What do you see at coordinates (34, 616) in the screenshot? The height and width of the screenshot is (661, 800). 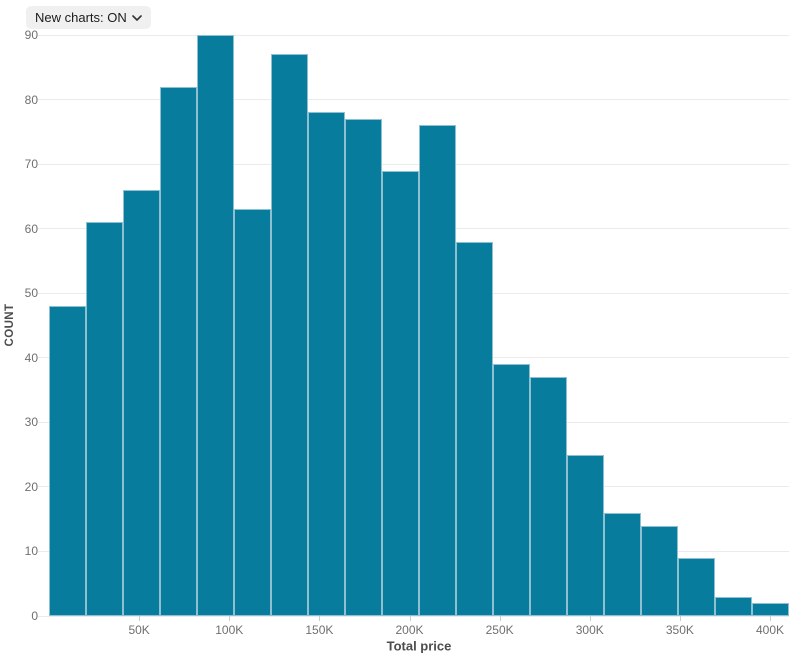 I see `y-tick-label-0: 0` at bounding box center [34, 616].